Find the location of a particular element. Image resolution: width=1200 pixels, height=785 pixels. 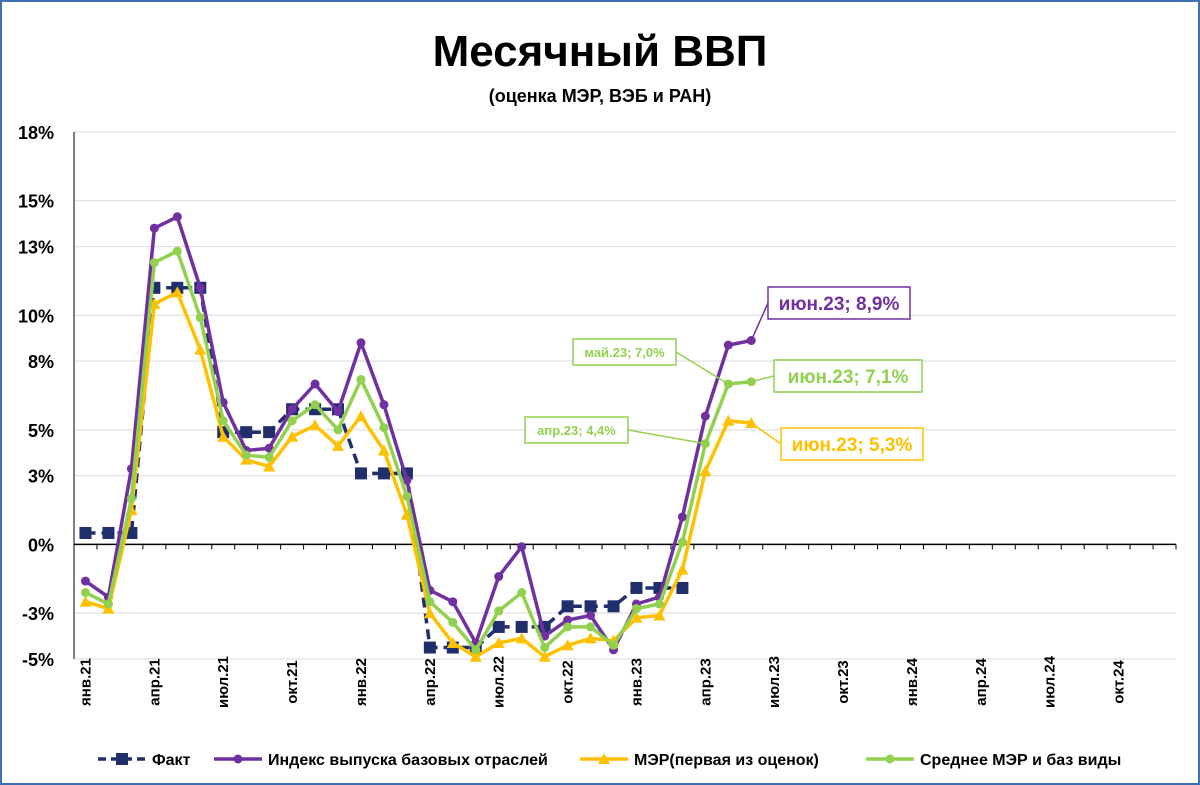

legend-label-2: МЭР(первая из оценок) is located at coordinates (726, 760).